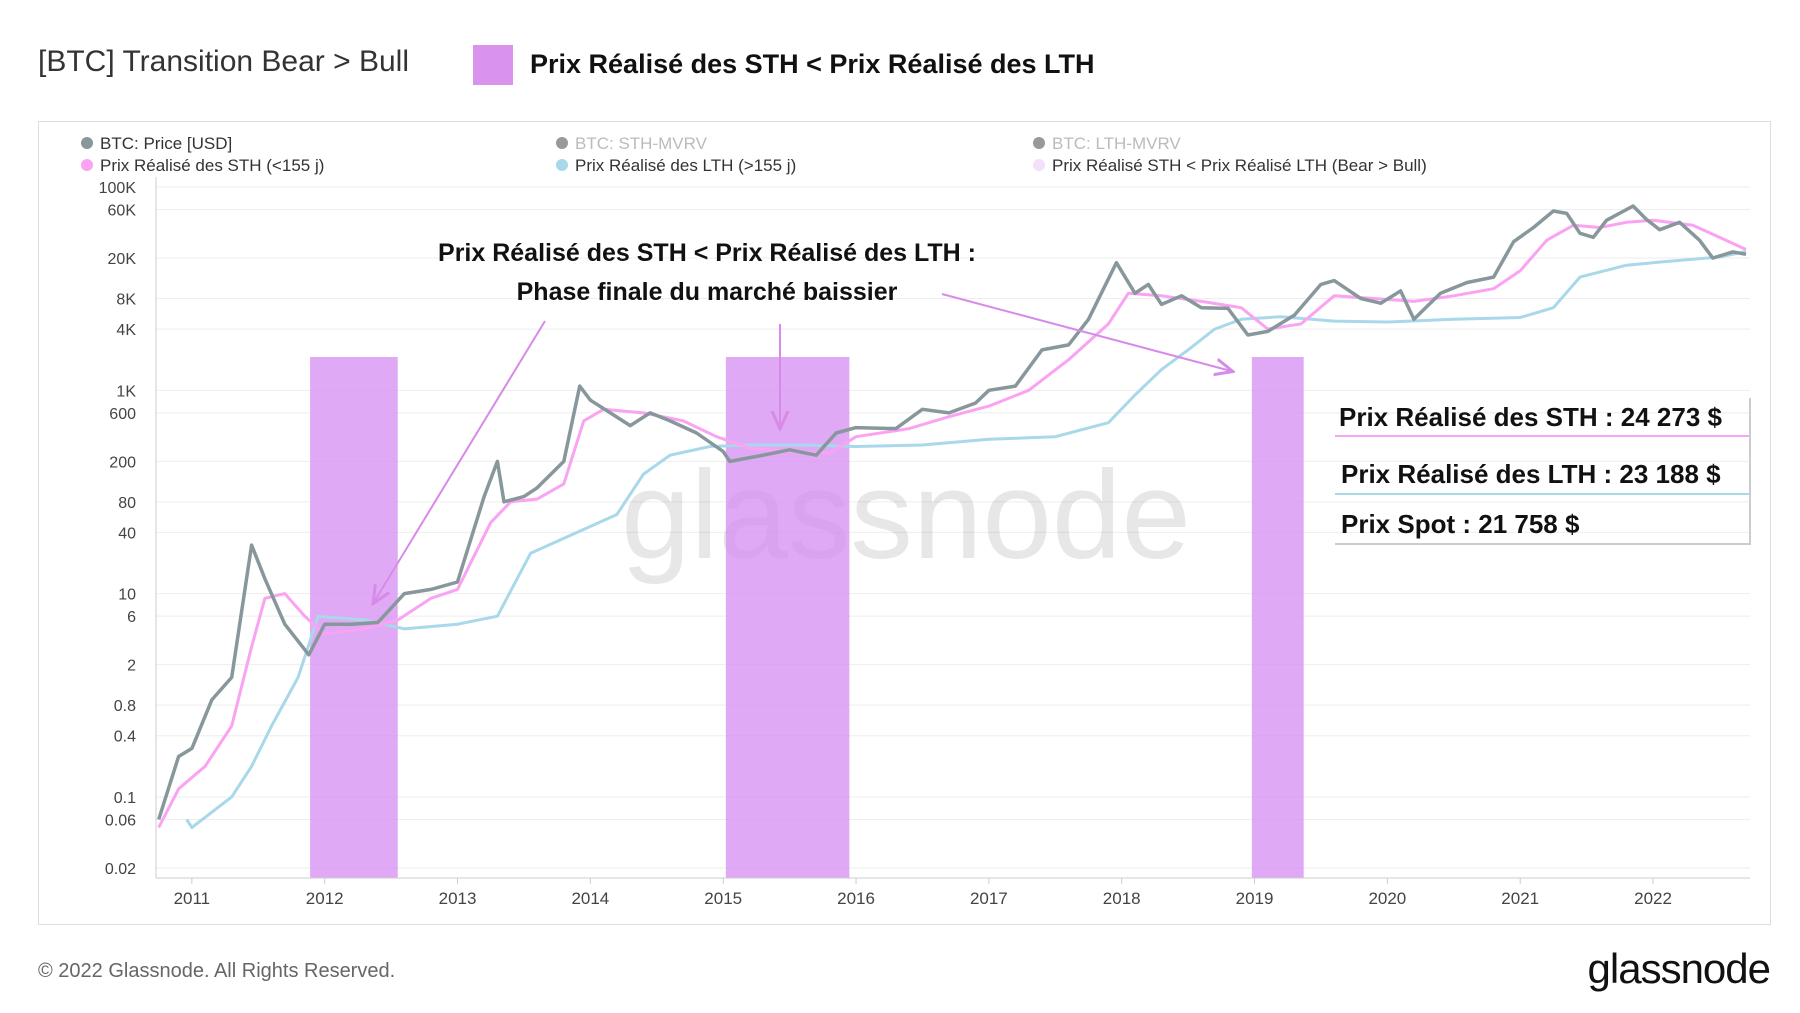 This screenshot has height=1013, width=1800. I want to click on arrow-2012, so click(460, 461).